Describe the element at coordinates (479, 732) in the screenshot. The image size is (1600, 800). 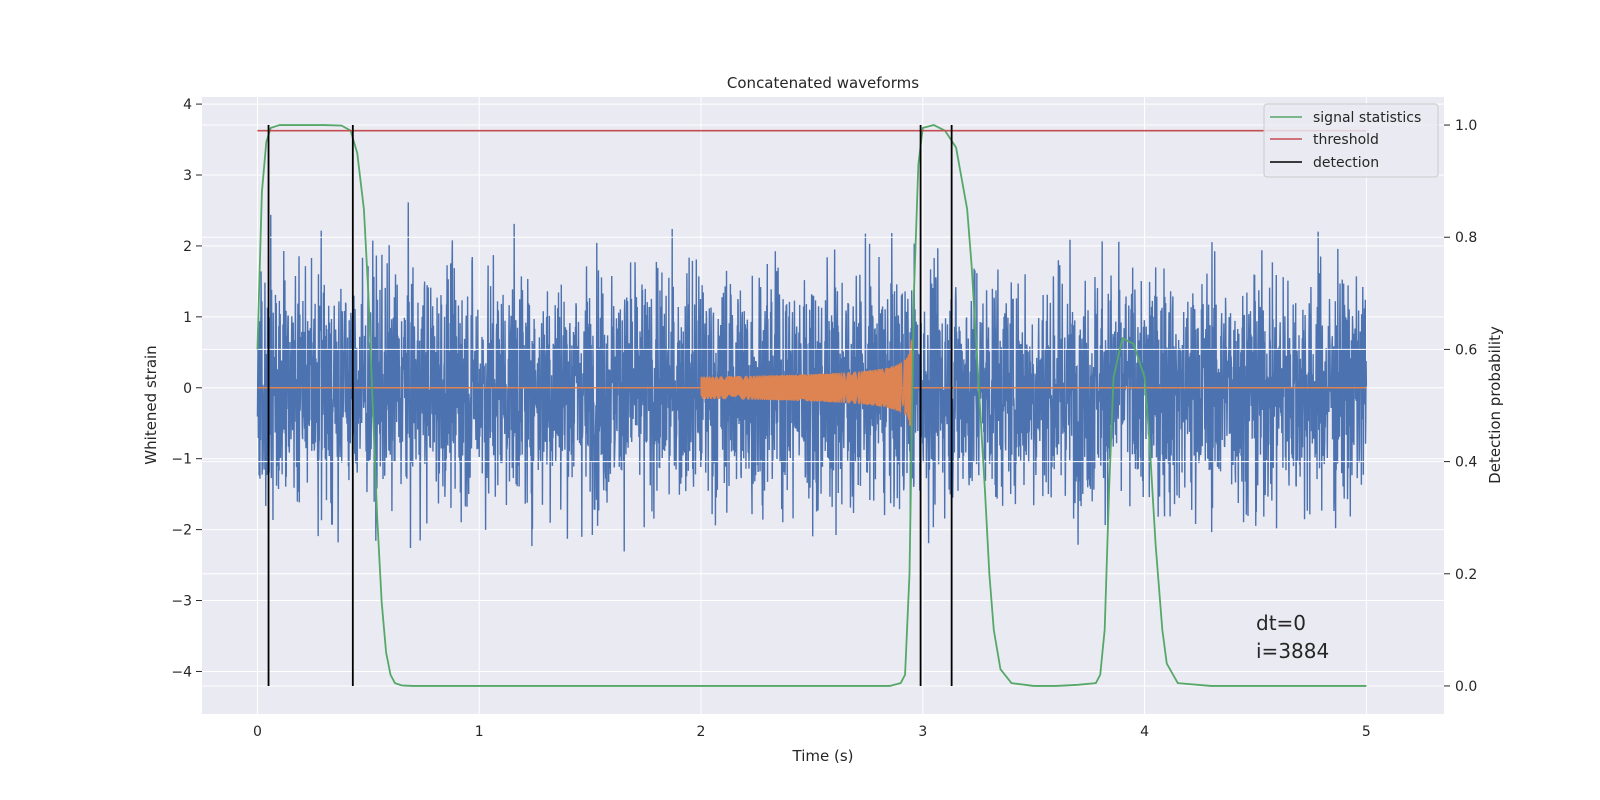
I see `x-tick-label: 1` at that location.